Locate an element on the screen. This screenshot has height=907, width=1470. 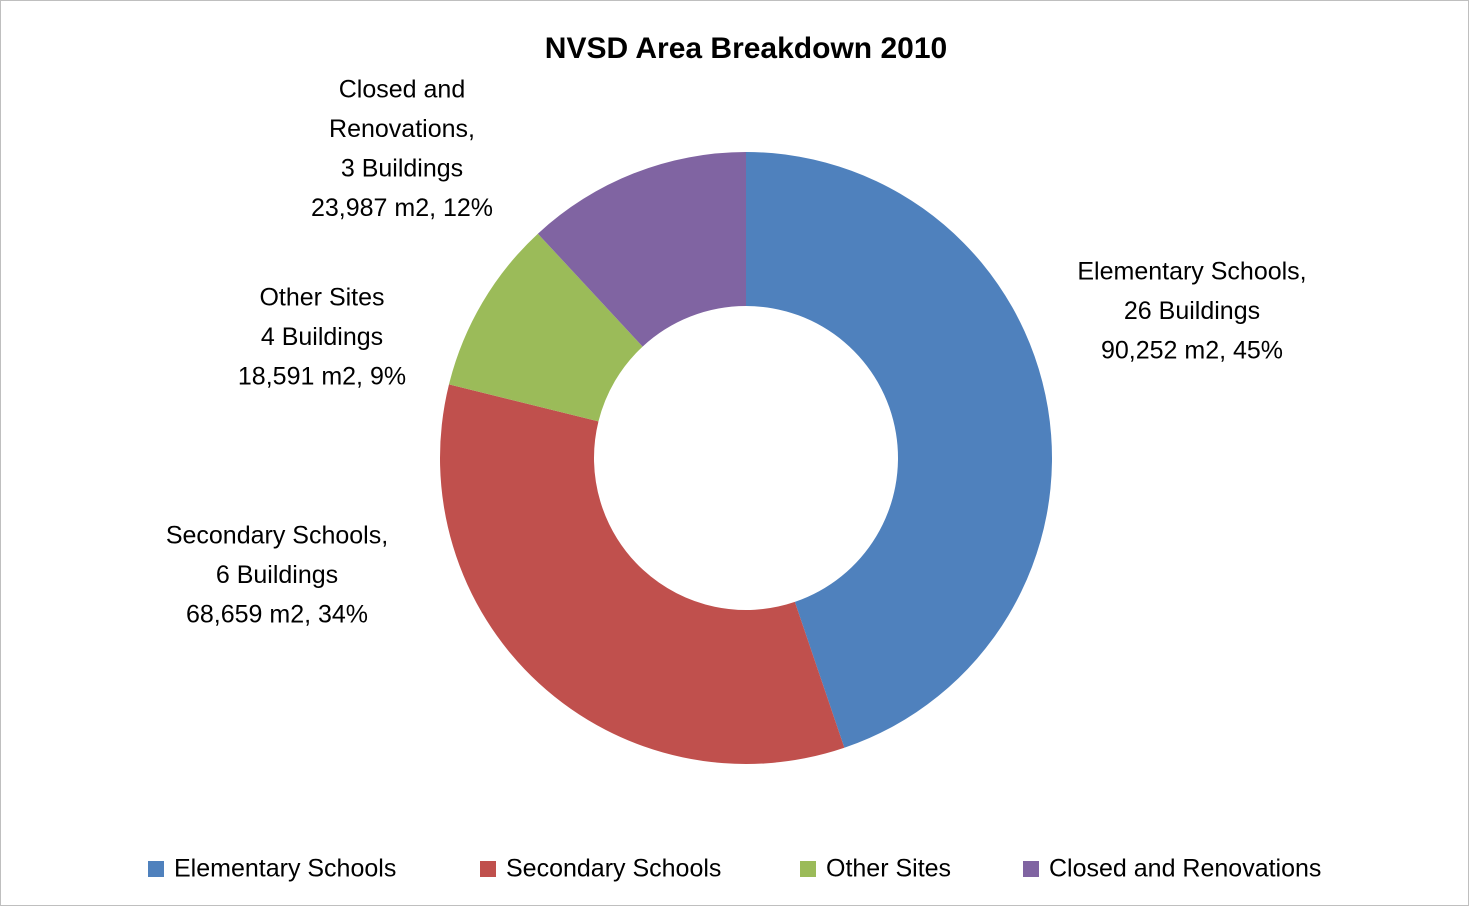
data-label: 26 Buildings is located at coordinates (1192, 311).